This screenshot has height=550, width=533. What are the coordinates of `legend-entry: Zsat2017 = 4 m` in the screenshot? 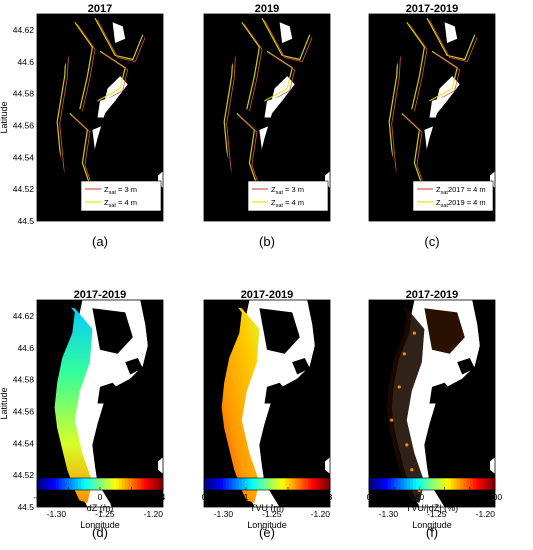 It's located at (461, 190).